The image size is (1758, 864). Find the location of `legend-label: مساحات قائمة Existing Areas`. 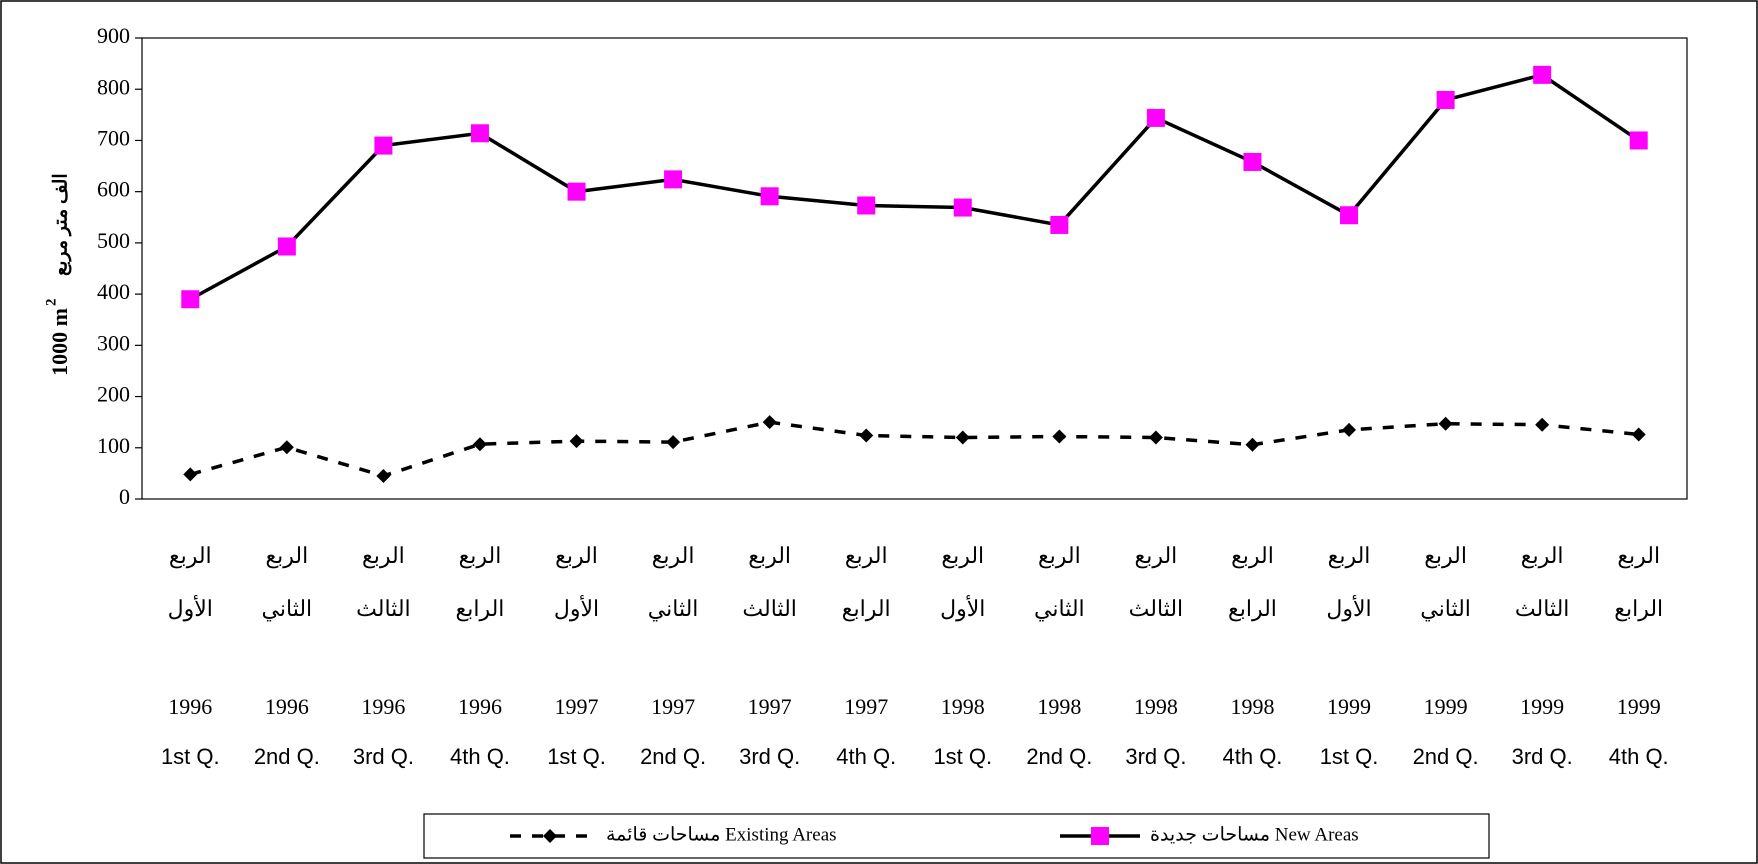

legend-label: مساحات قائمة Existing Areas is located at coordinates (721, 834).